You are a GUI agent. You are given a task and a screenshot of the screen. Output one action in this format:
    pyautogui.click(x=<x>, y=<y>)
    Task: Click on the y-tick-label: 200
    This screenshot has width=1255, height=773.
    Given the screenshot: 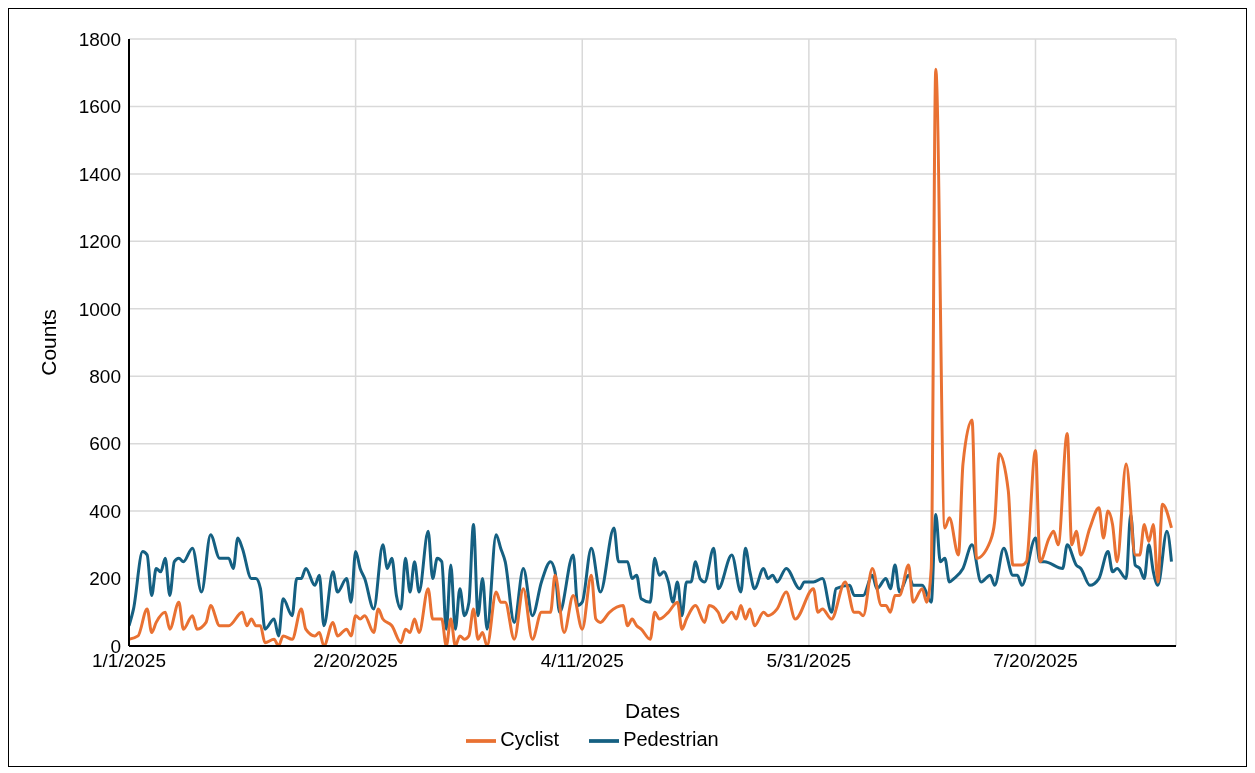 What is the action you would take?
    pyautogui.click(x=105, y=579)
    